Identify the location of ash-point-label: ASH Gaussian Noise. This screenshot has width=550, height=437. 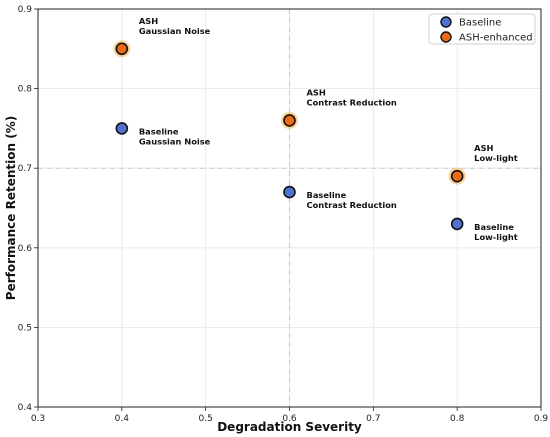
(175, 26).